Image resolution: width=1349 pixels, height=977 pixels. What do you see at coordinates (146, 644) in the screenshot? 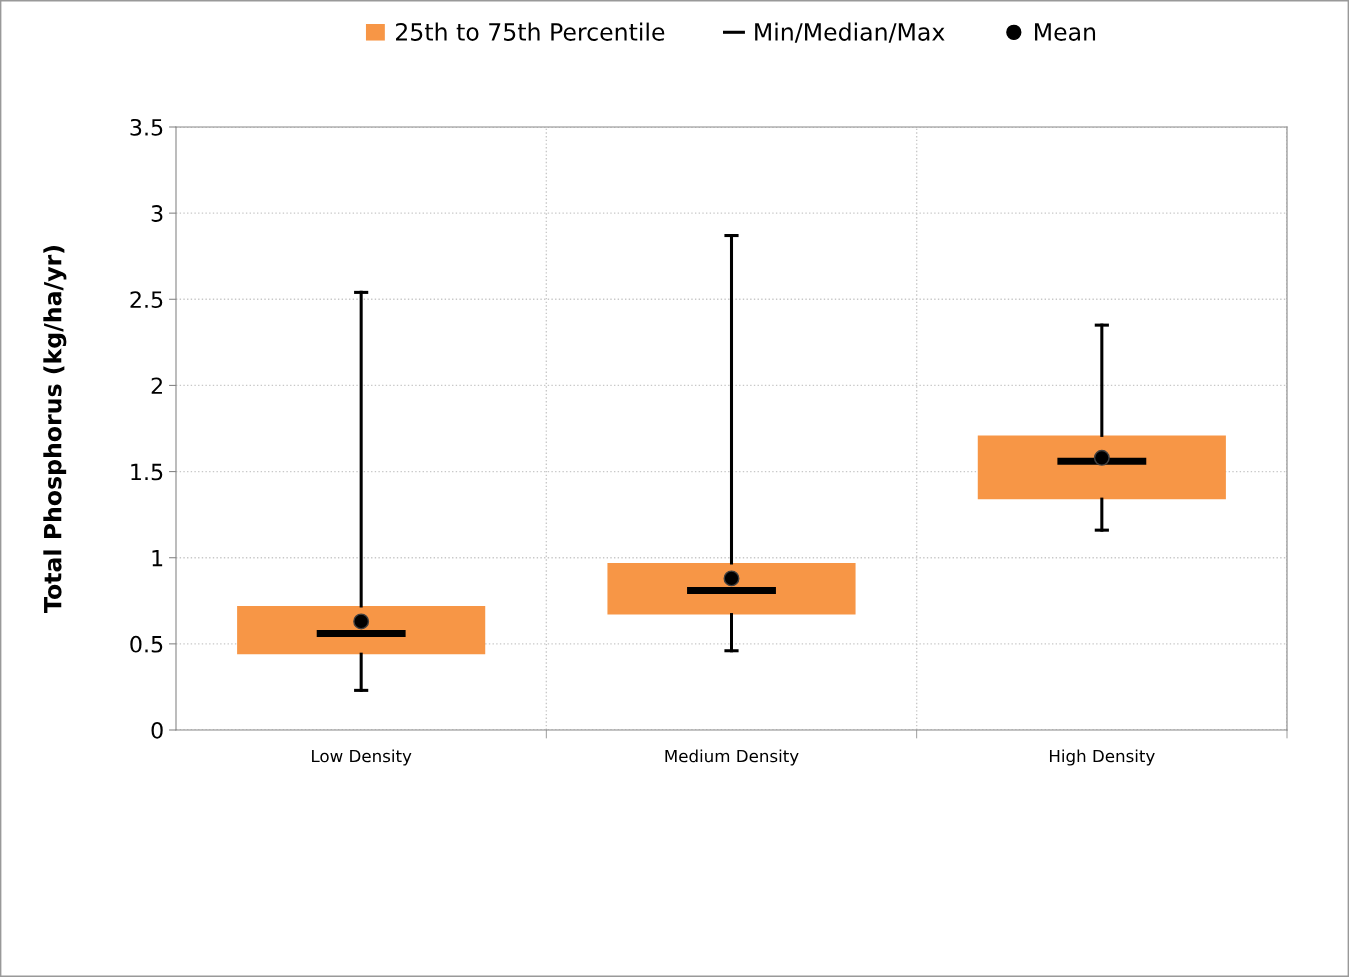
I see `y-tick-label: 0.5` at bounding box center [146, 644].